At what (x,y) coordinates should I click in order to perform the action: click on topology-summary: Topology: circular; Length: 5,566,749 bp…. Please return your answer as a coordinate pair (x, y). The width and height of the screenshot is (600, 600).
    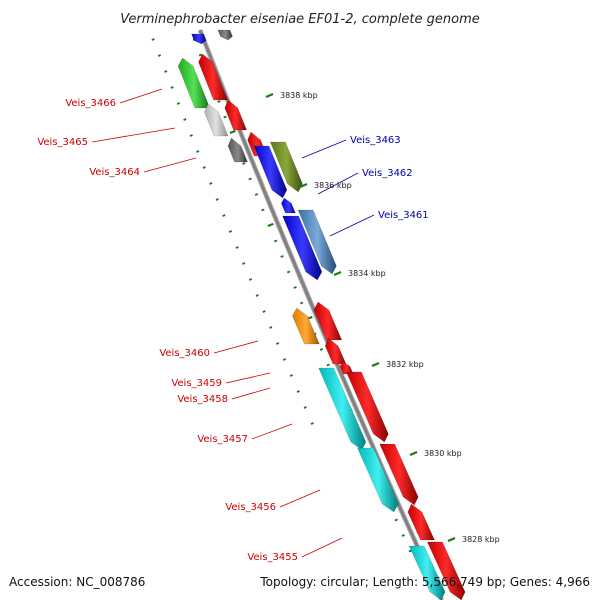
    Looking at the image, I should click on (424, 582).